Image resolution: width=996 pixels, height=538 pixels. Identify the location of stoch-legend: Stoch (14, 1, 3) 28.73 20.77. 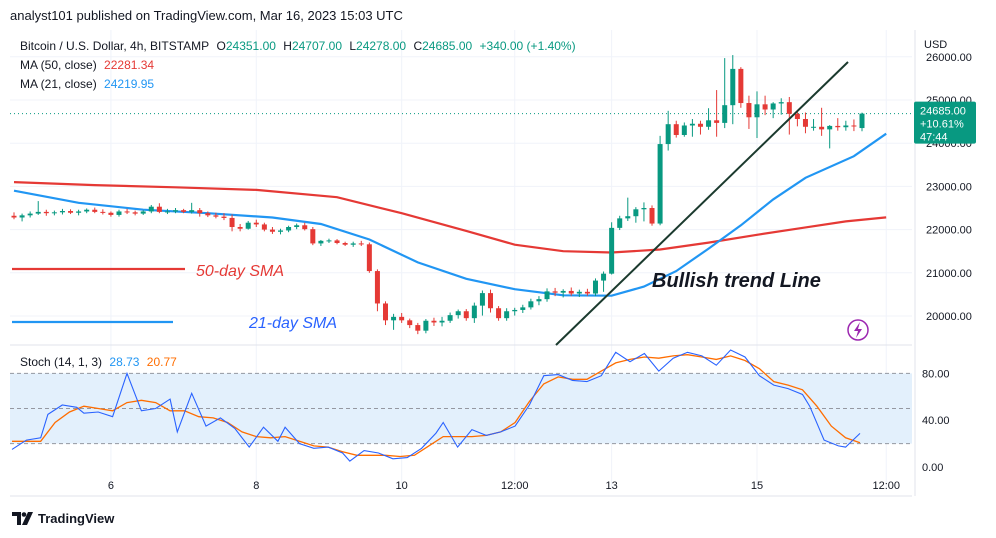
(100, 362).